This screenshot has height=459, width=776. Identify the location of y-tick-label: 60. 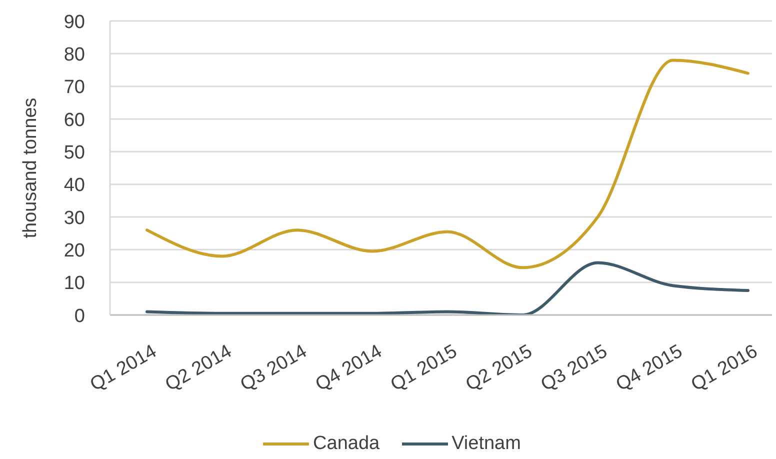
(74, 120).